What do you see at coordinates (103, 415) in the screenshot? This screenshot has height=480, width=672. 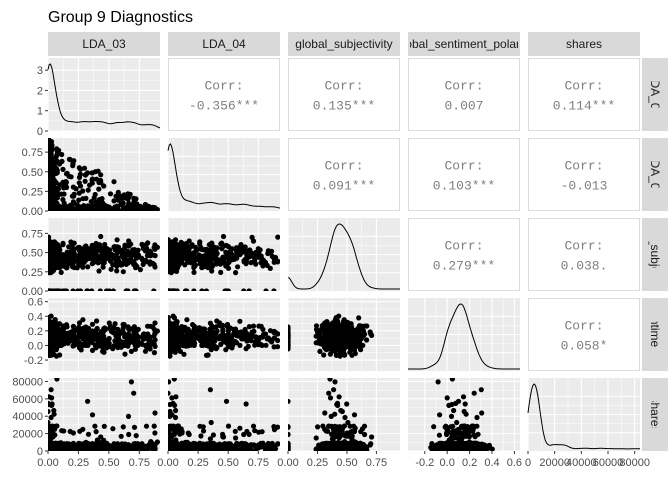 I see `panel-r4-c0` at bounding box center [103, 415].